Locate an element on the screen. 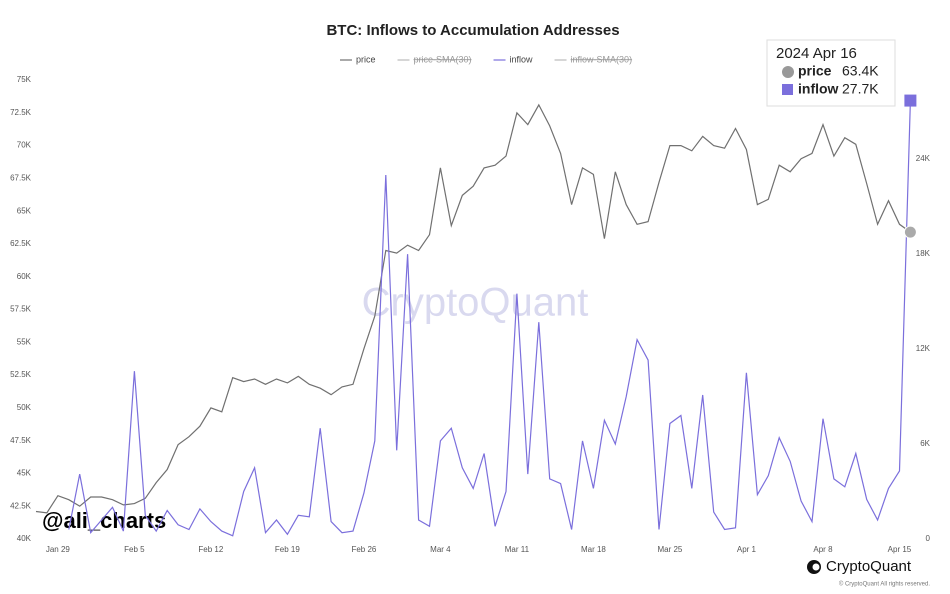  x-tick-label: Mar 11 is located at coordinates (517, 549).